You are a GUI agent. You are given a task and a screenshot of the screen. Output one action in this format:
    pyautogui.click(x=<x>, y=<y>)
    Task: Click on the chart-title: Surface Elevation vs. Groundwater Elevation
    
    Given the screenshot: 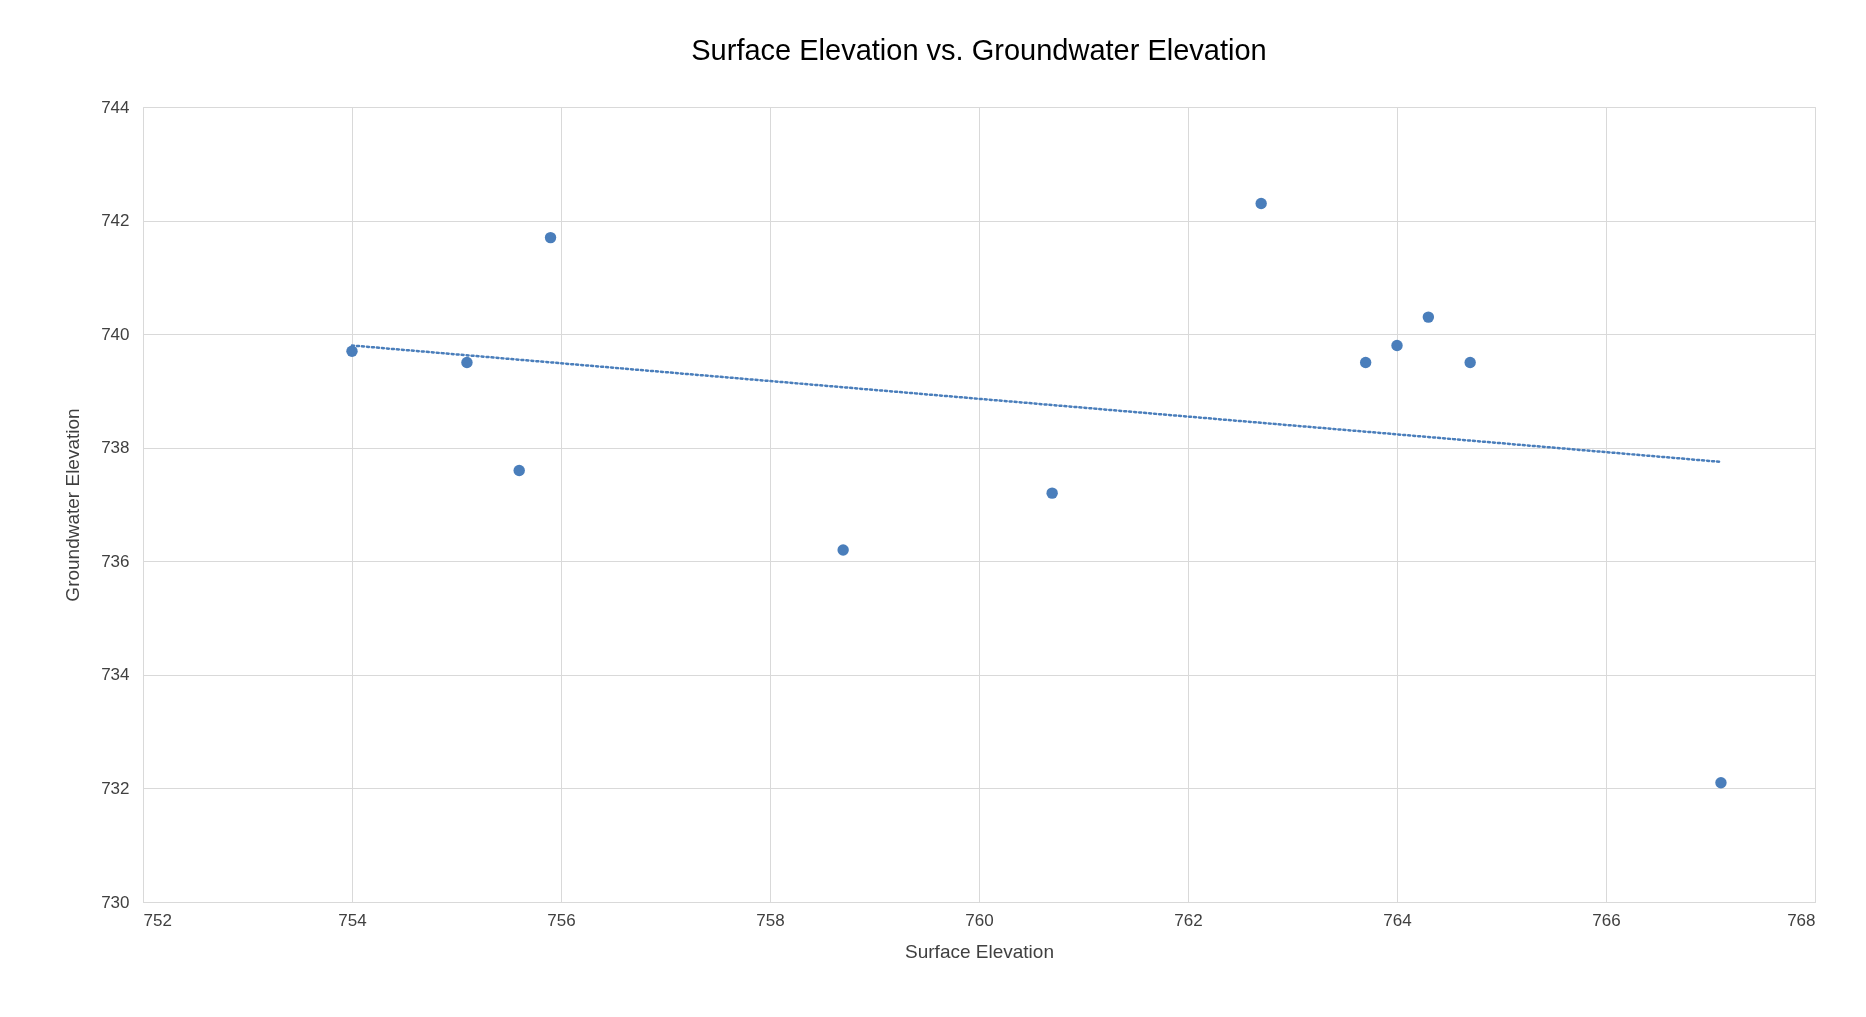 What is the action you would take?
    pyautogui.click(x=979, y=50)
    